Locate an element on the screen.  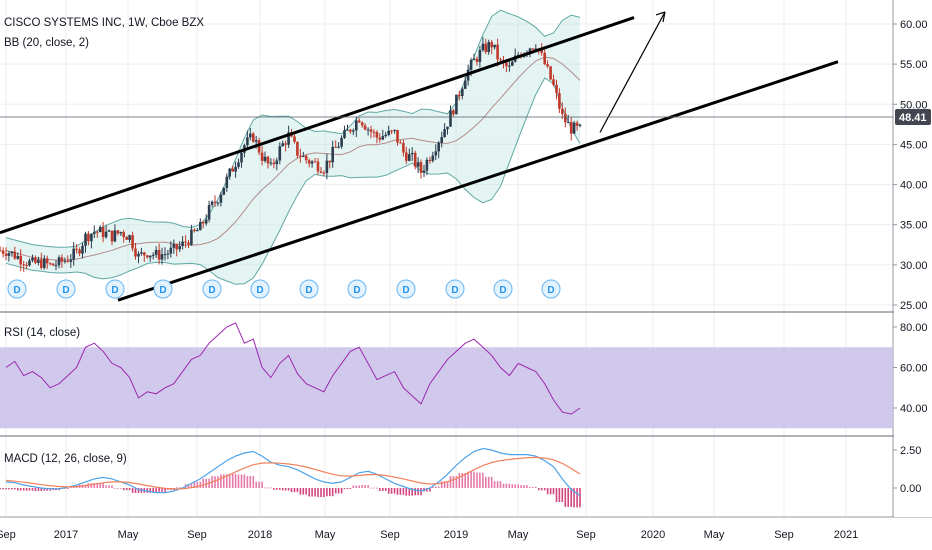
projection-arrow is located at coordinates (632, 72).